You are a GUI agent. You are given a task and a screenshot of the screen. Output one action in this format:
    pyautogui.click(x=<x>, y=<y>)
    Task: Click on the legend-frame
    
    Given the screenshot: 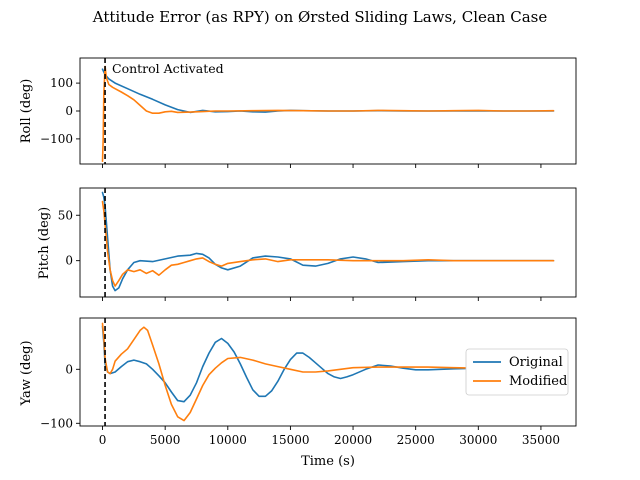 What is the action you would take?
    pyautogui.click(x=517, y=372)
    